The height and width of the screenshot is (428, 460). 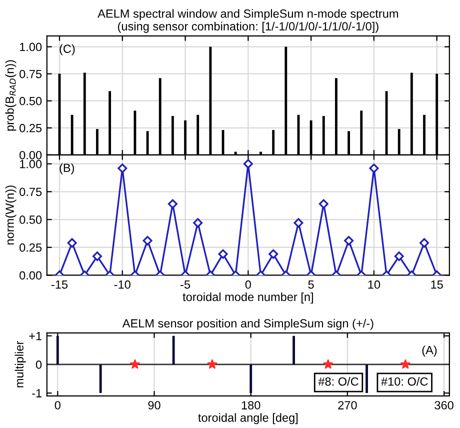 What do you see at coordinates (185, 284) in the screenshot?
I see `x-tick-label: -5` at bounding box center [185, 284].